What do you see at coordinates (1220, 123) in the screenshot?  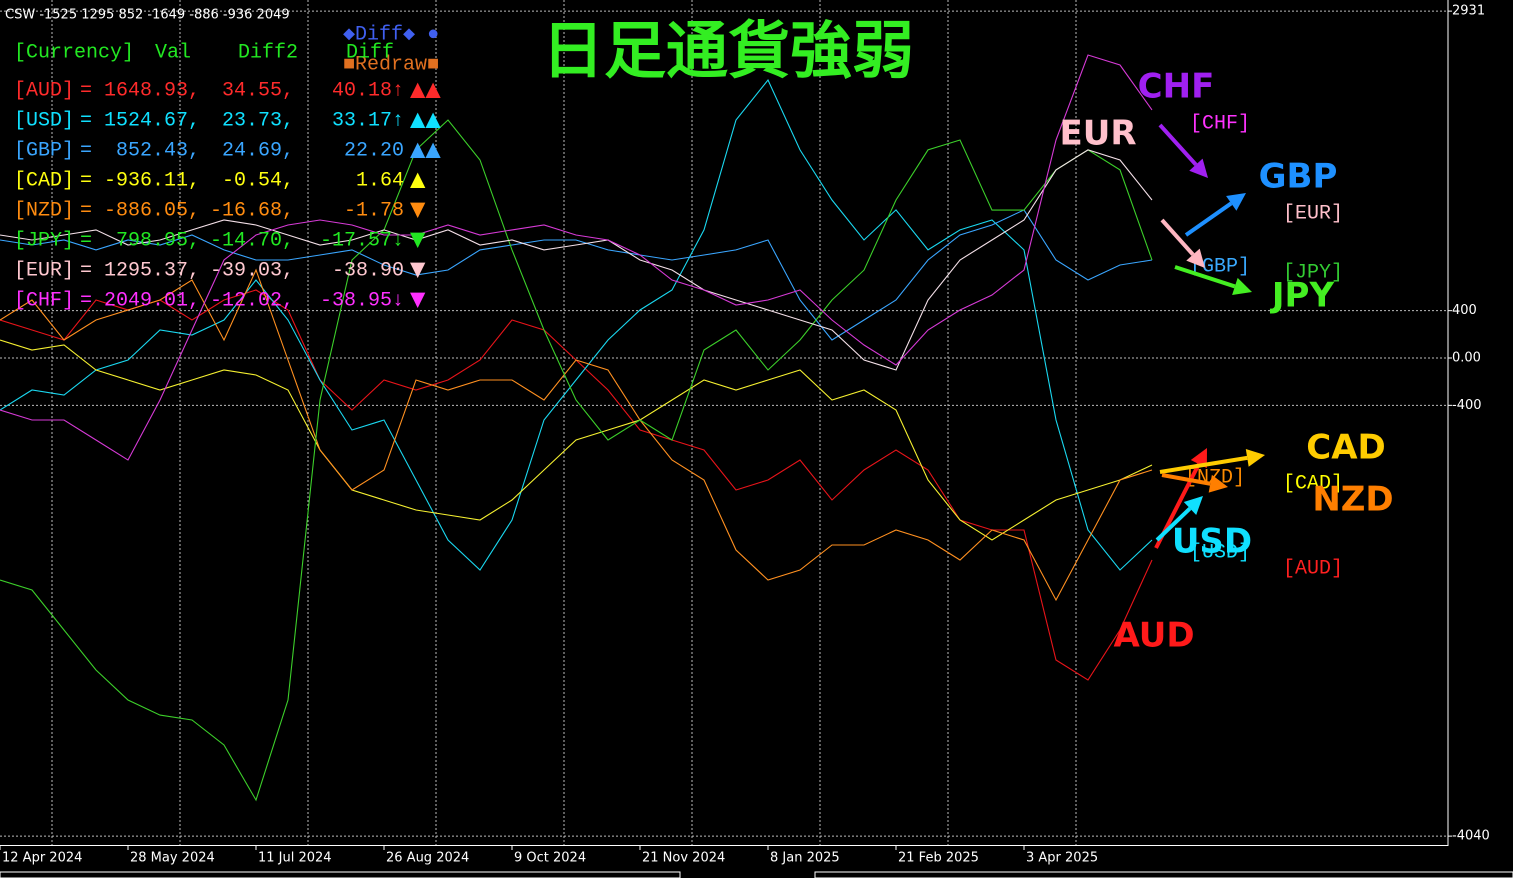 I see `tag-label: [CHF]` at bounding box center [1220, 123].